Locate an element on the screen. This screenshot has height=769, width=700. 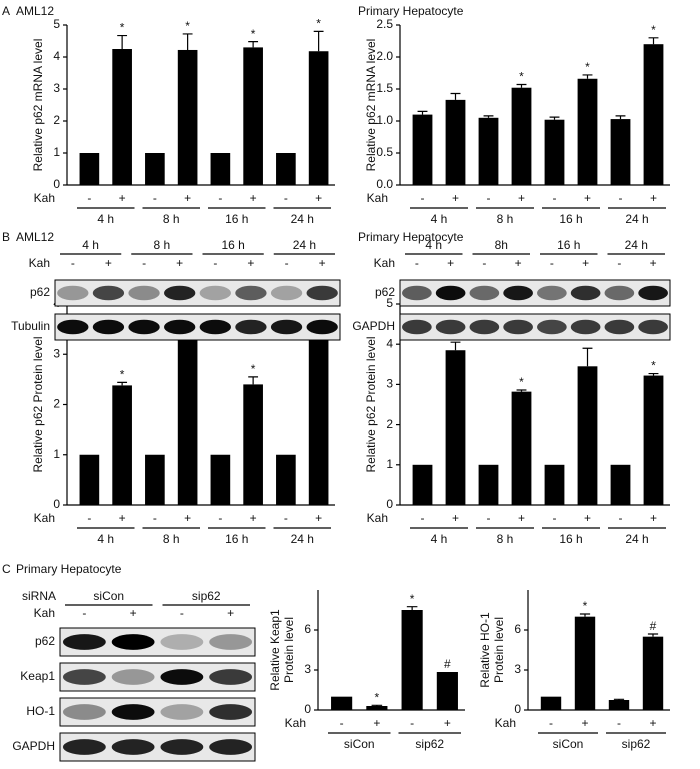
blot-group-label: 8h is located at coordinates (501, 245).